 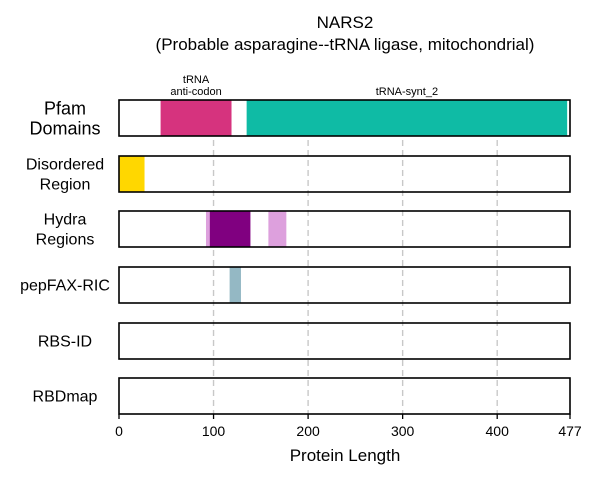 I want to click on x-tick-label: 400, so click(x=498, y=431).